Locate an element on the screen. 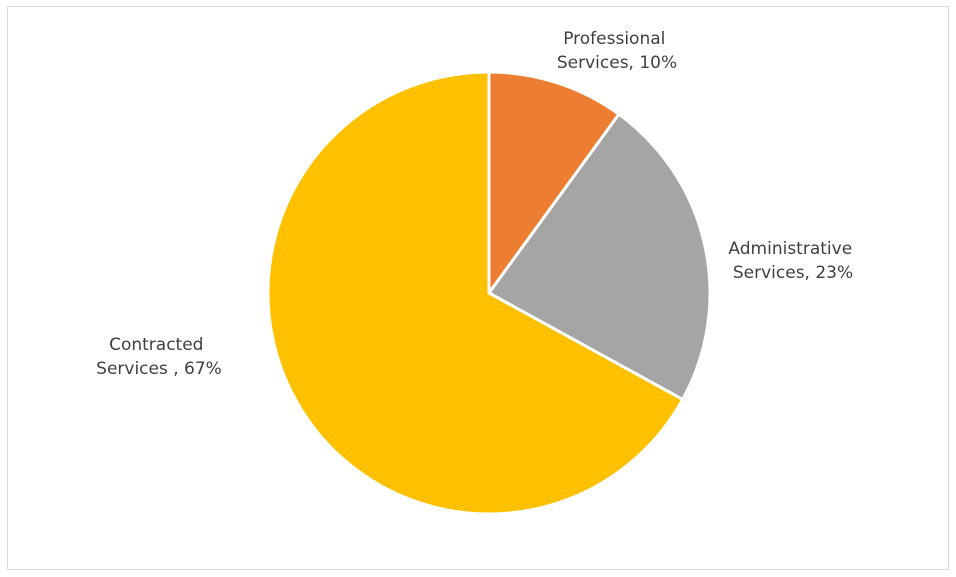  label-contracted-line1: Contracted is located at coordinates (156, 345).